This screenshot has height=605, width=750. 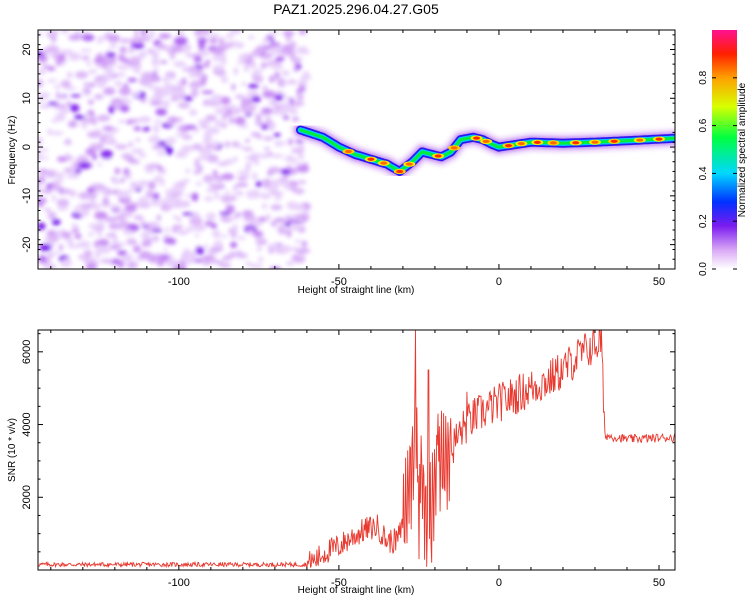 I want to click on y-tick-label: 6000, so click(x=27, y=352).